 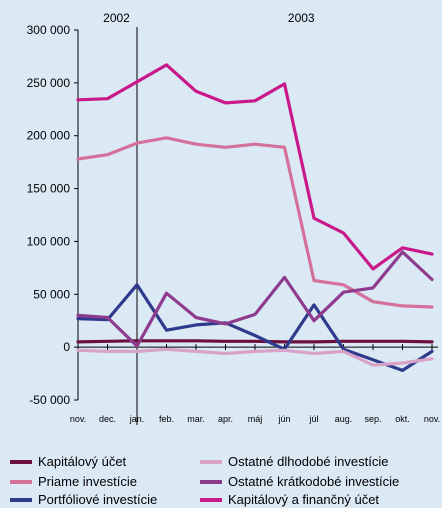 What do you see at coordinates (87, 481) in the screenshot?
I see `legend-label: Priame investície` at bounding box center [87, 481].